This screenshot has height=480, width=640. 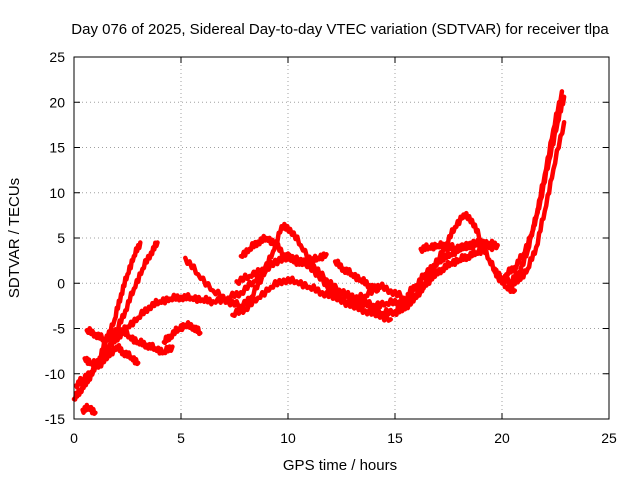 What do you see at coordinates (181, 438) in the screenshot?
I see `x-tick-label: 5` at bounding box center [181, 438].